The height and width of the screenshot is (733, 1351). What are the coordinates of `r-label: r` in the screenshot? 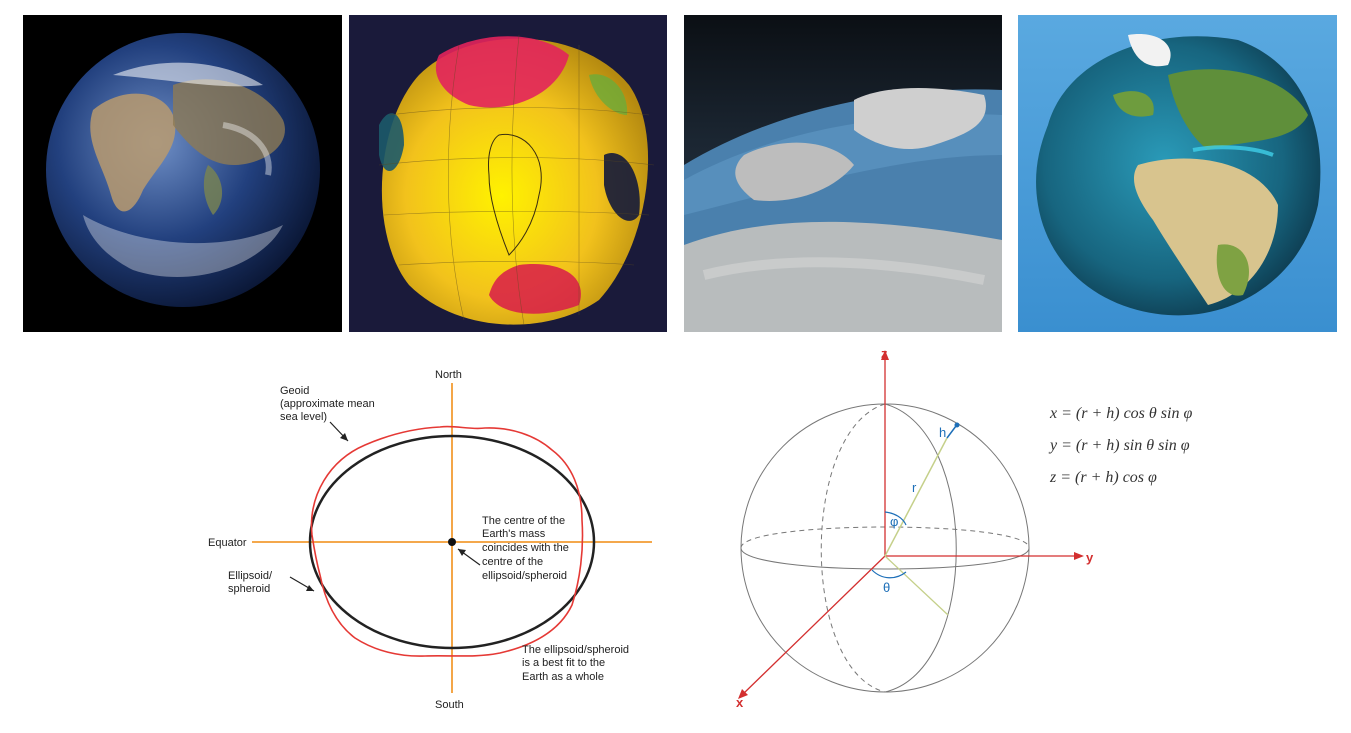 It's located at (914, 487).